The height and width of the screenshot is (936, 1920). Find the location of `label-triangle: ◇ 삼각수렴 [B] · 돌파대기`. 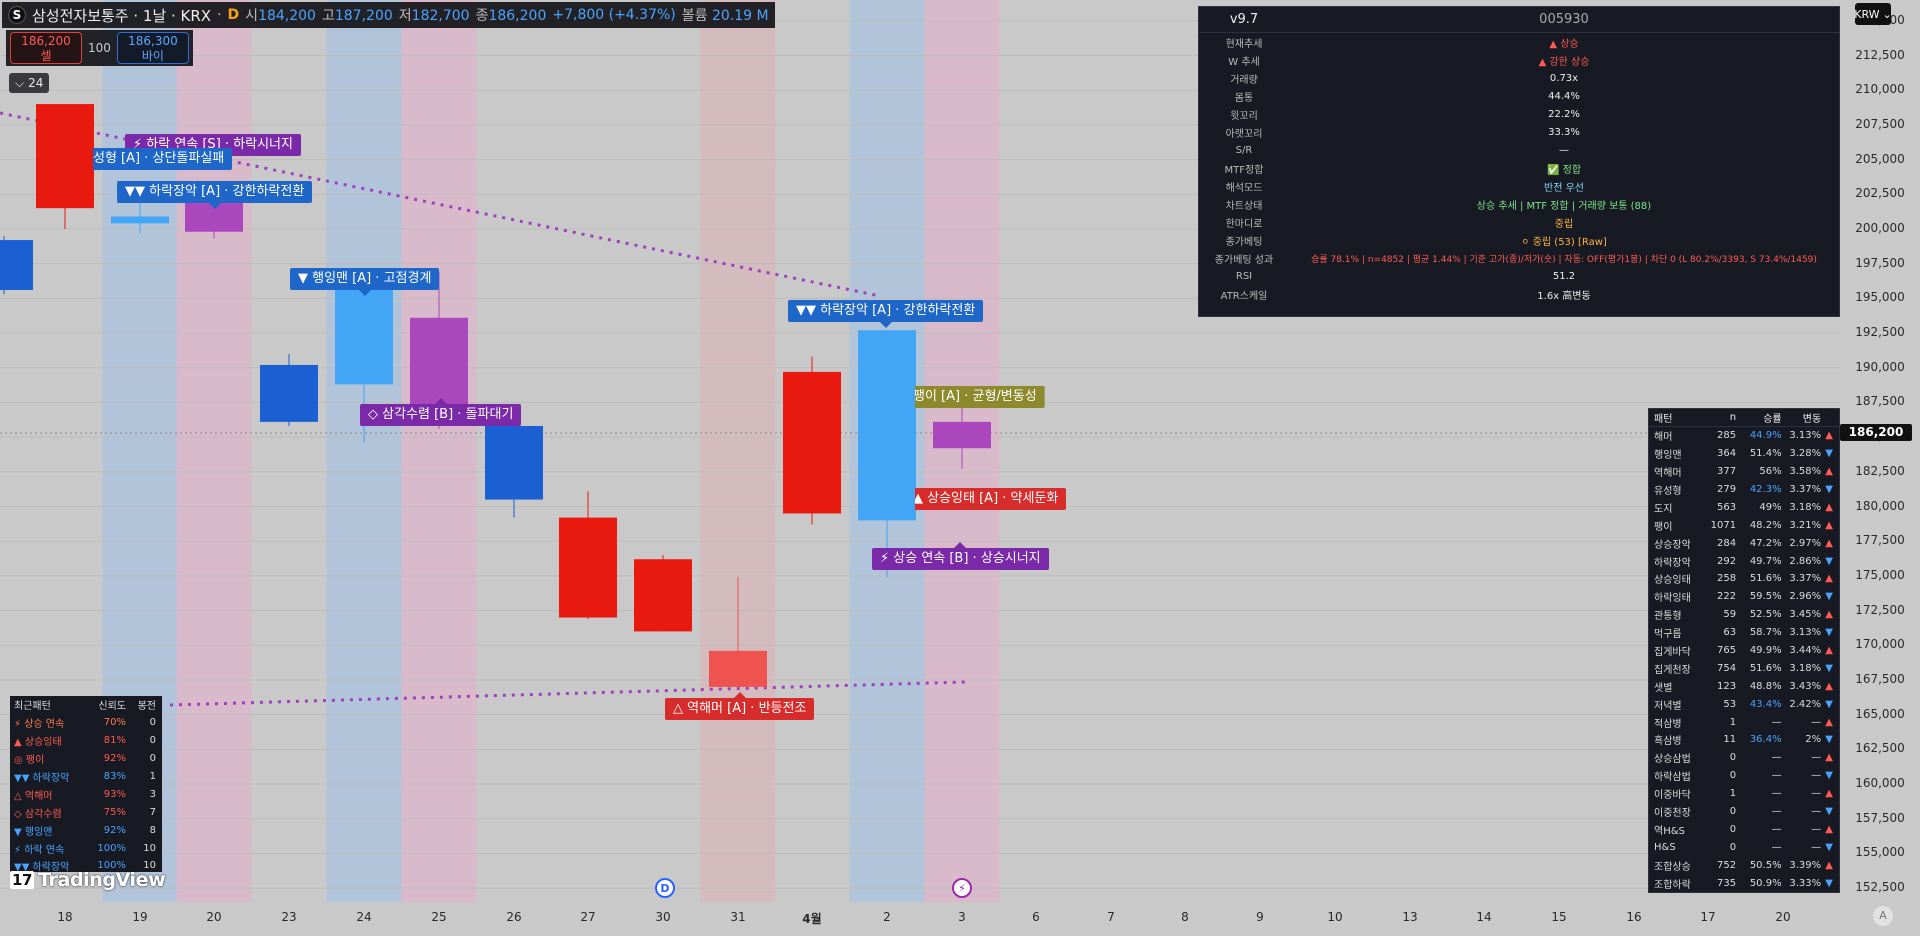

label-triangle: ◇ 삼각수렴 [B] · 돌파대기 is located at coordinates (441, 412).